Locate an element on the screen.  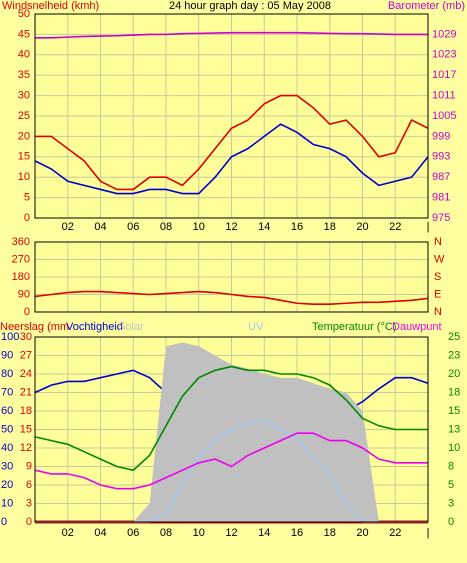
y-tick-label: 6 is located at coordinates (29, 485).